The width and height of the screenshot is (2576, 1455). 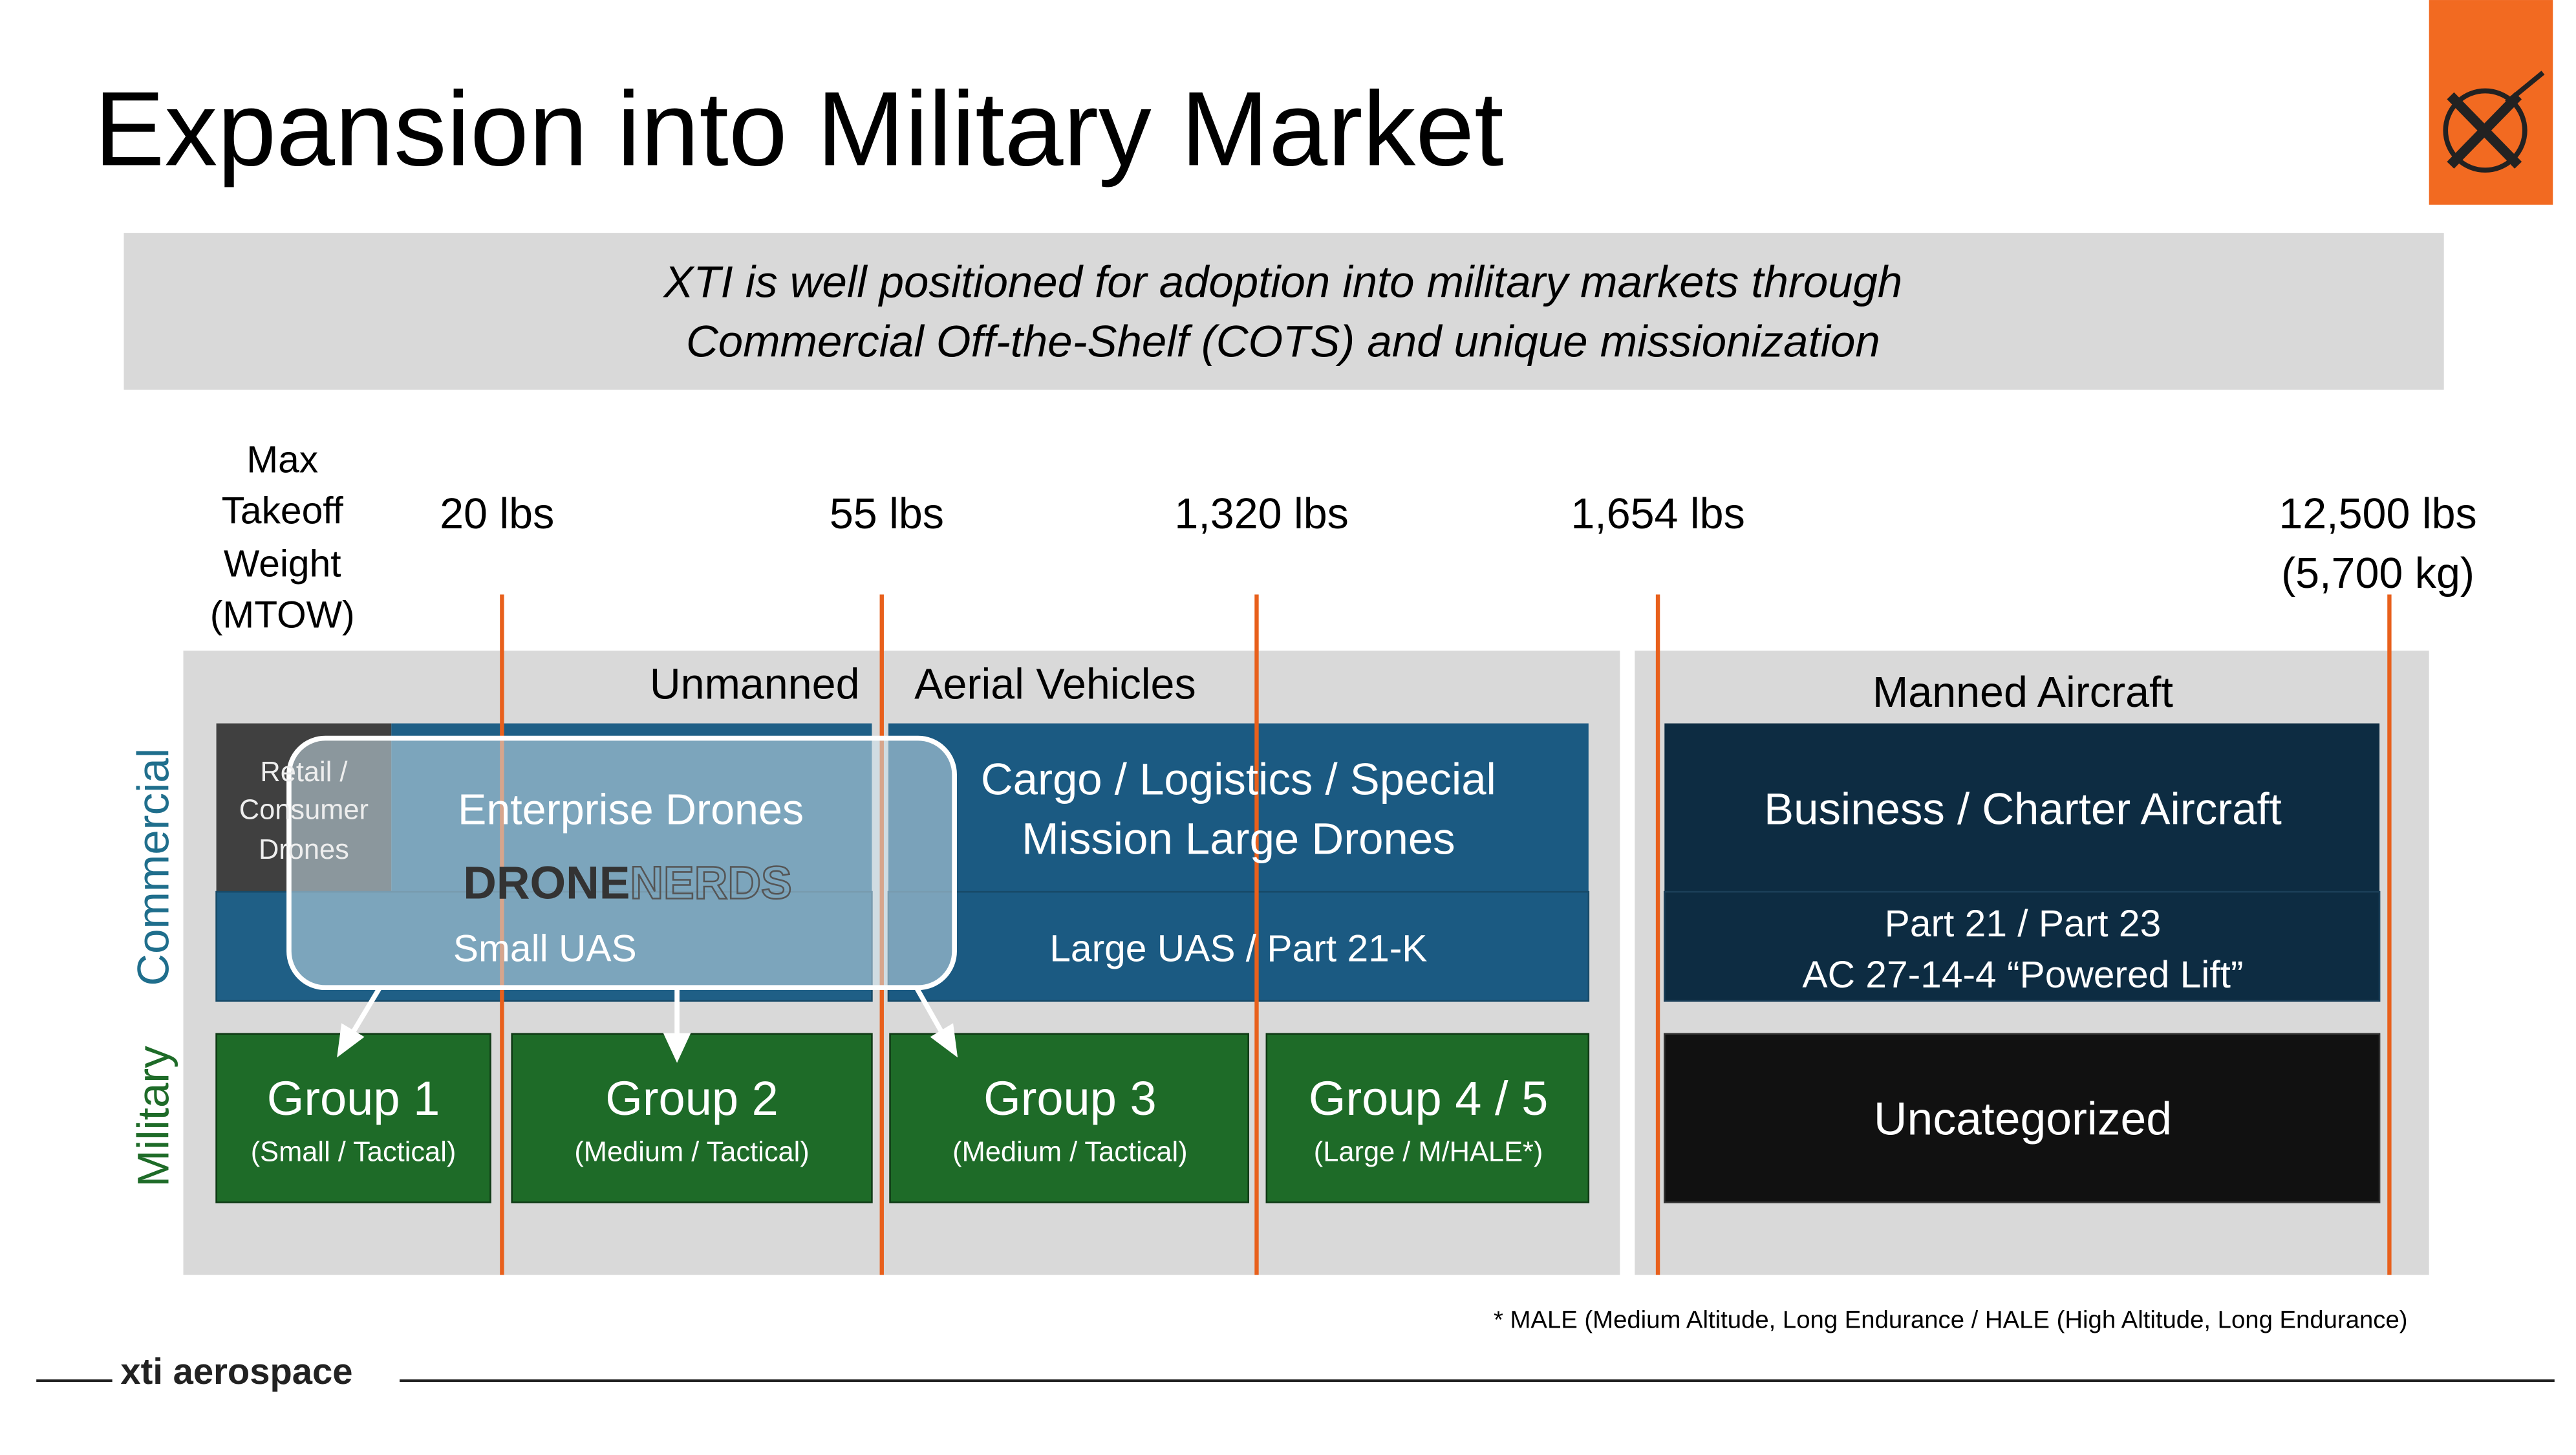 I want to click on mtow-line: Weight, so click(x=282, y=564).